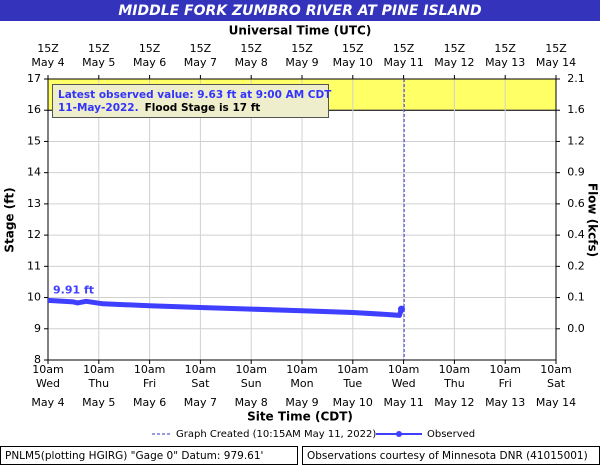  I want to click on latest-date: 11-May-2022., so click(98, 108).